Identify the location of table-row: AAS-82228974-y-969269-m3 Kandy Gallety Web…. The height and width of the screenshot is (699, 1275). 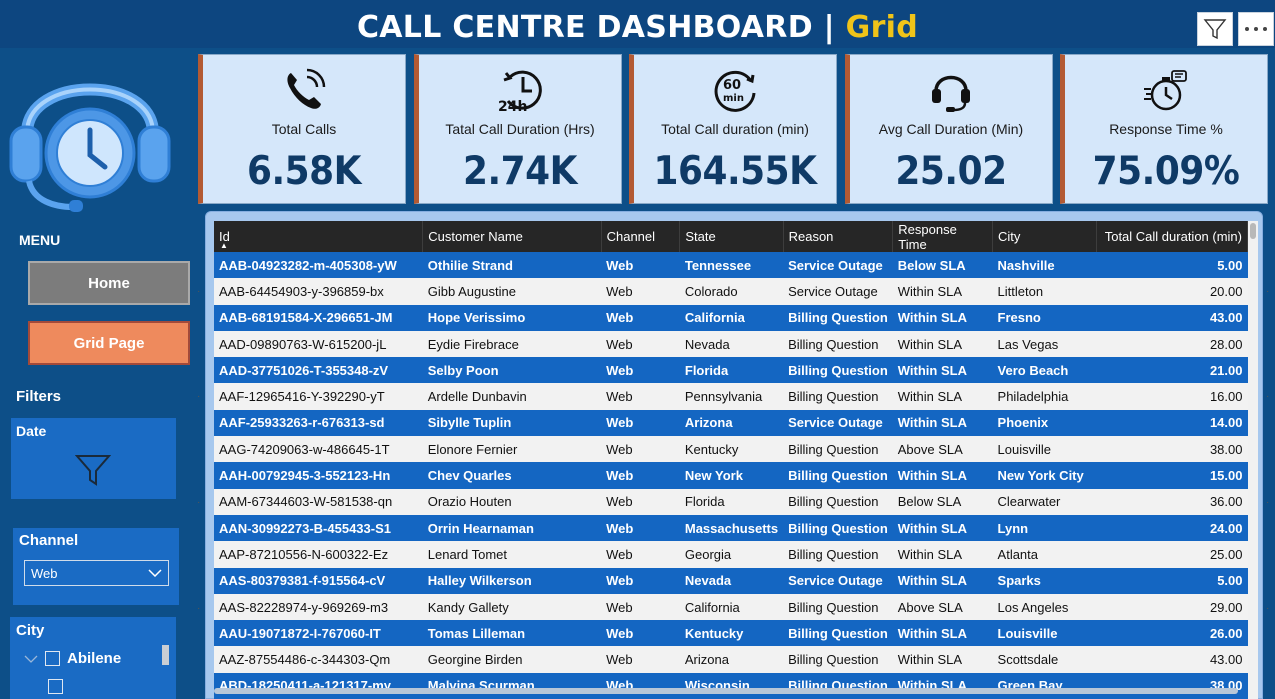
(731, 607).